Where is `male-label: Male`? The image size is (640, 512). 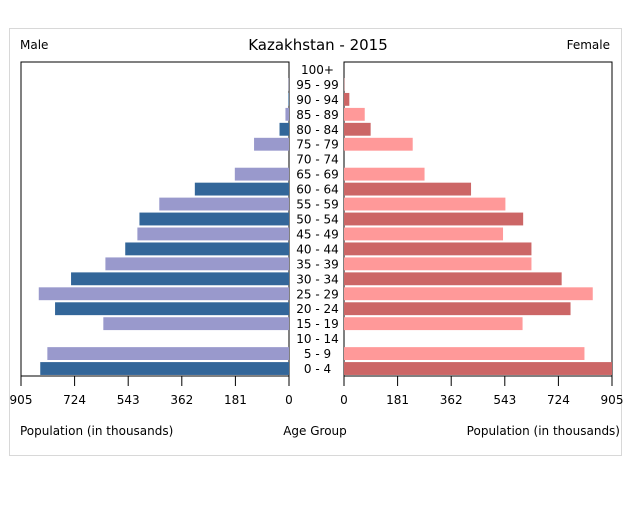 male-label: Male is located at coordinates (34, 45).